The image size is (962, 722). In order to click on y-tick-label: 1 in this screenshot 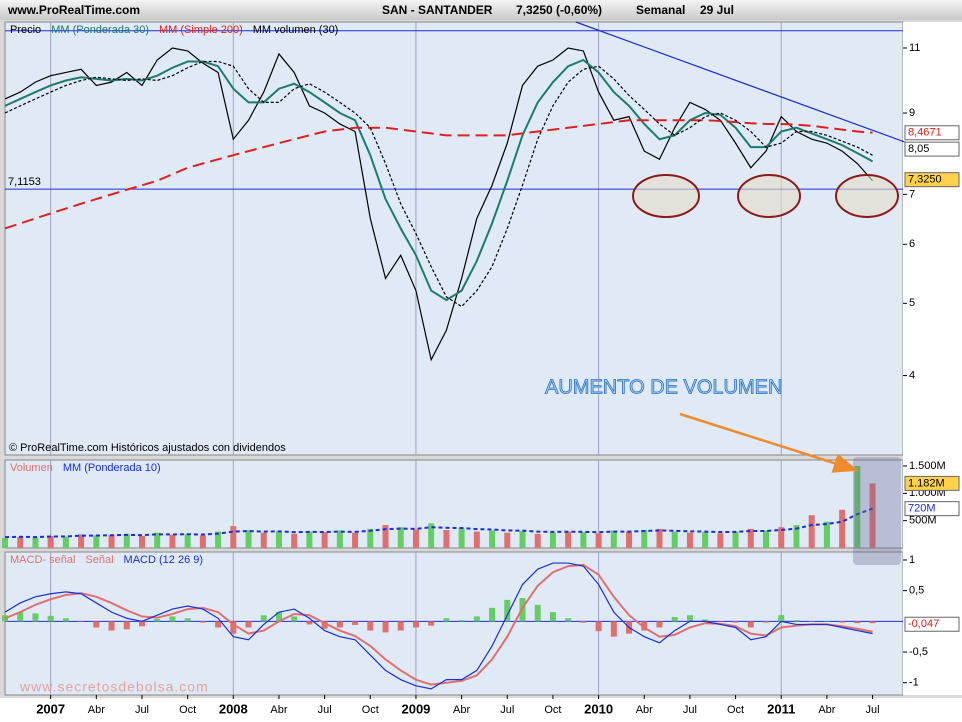, I will do `click(912, 560)`.